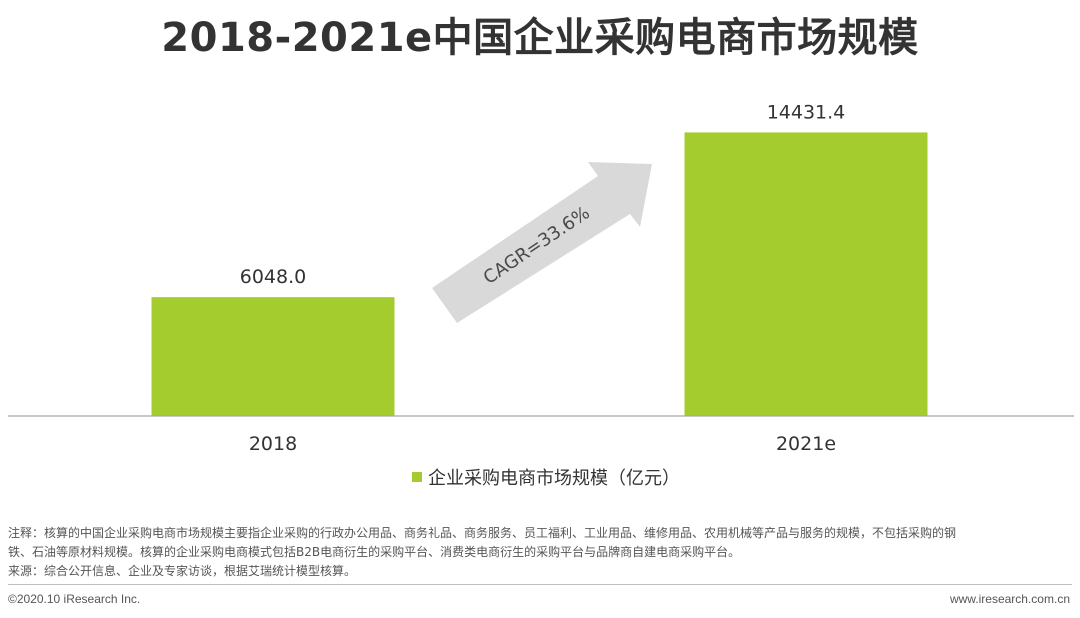 This screenshot has height=618, width=1080. I want to click on cagr-arrow, so click(542, 242).